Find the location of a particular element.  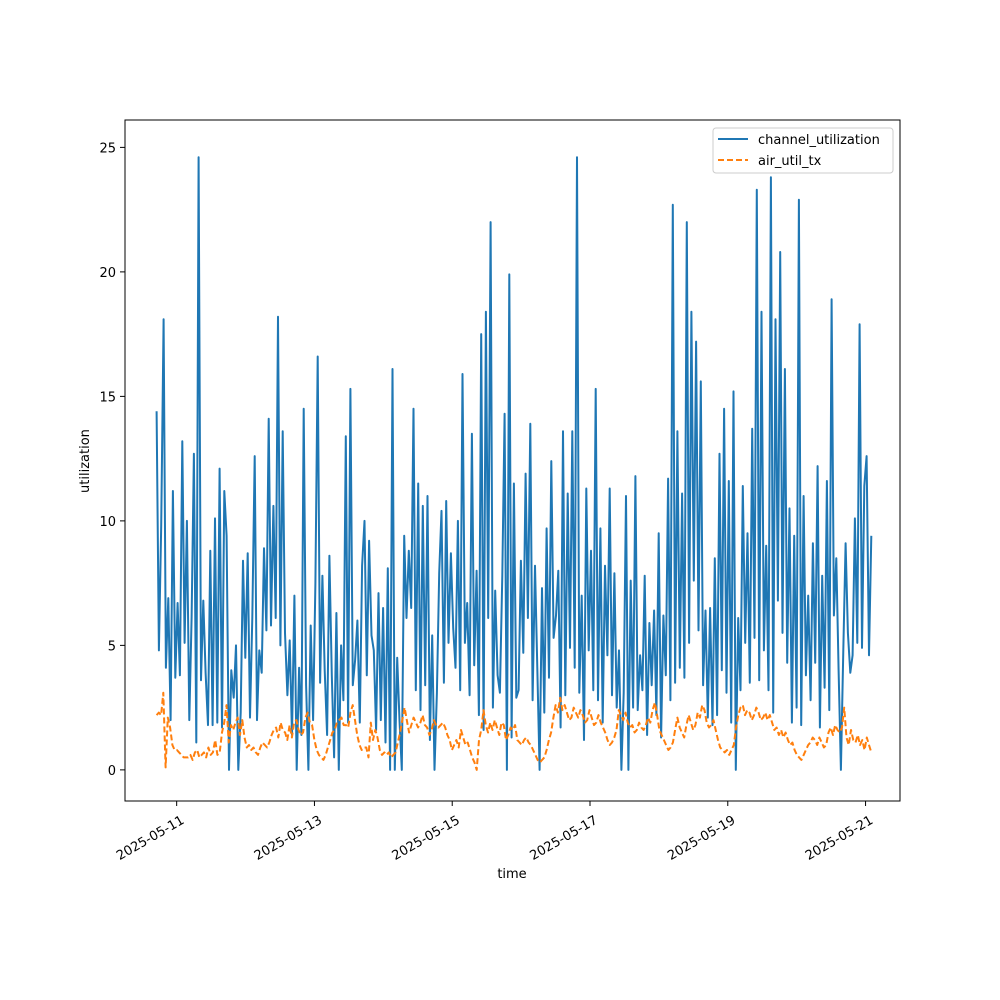

series-line-air-util-tx is located at coordinates (514, 731).